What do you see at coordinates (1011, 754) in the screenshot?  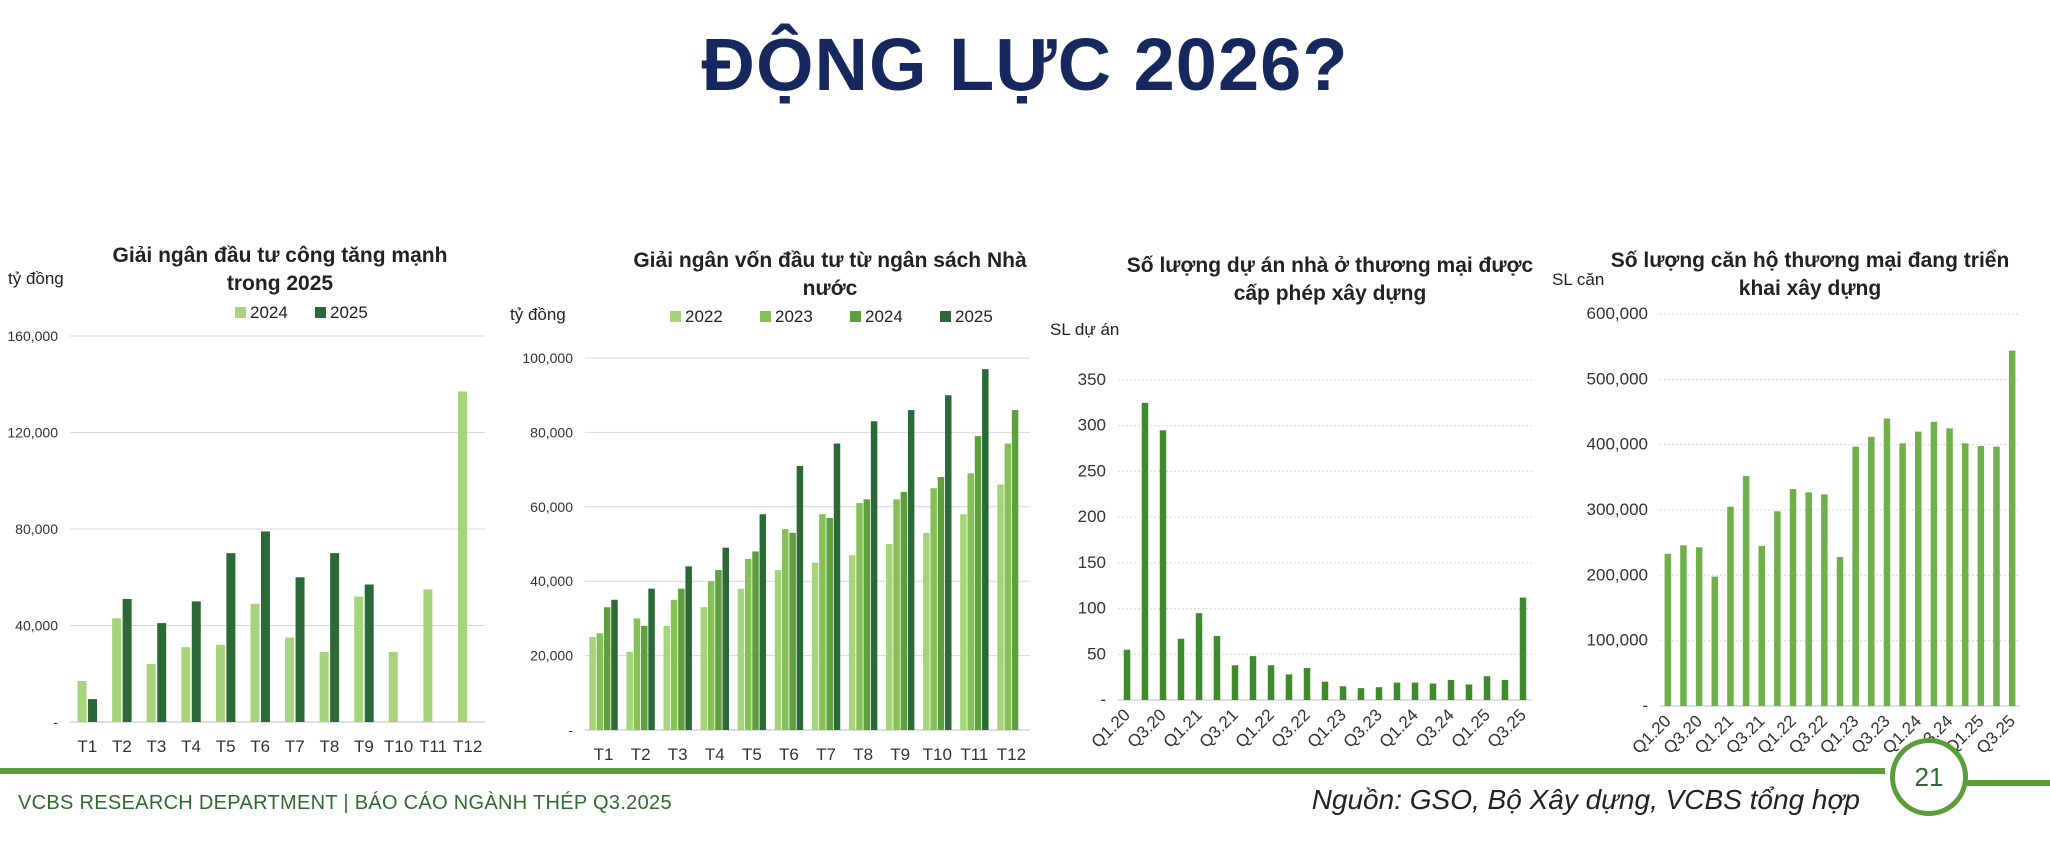 I see `x-tick-label: T12` at bounding box center [1011, 754].